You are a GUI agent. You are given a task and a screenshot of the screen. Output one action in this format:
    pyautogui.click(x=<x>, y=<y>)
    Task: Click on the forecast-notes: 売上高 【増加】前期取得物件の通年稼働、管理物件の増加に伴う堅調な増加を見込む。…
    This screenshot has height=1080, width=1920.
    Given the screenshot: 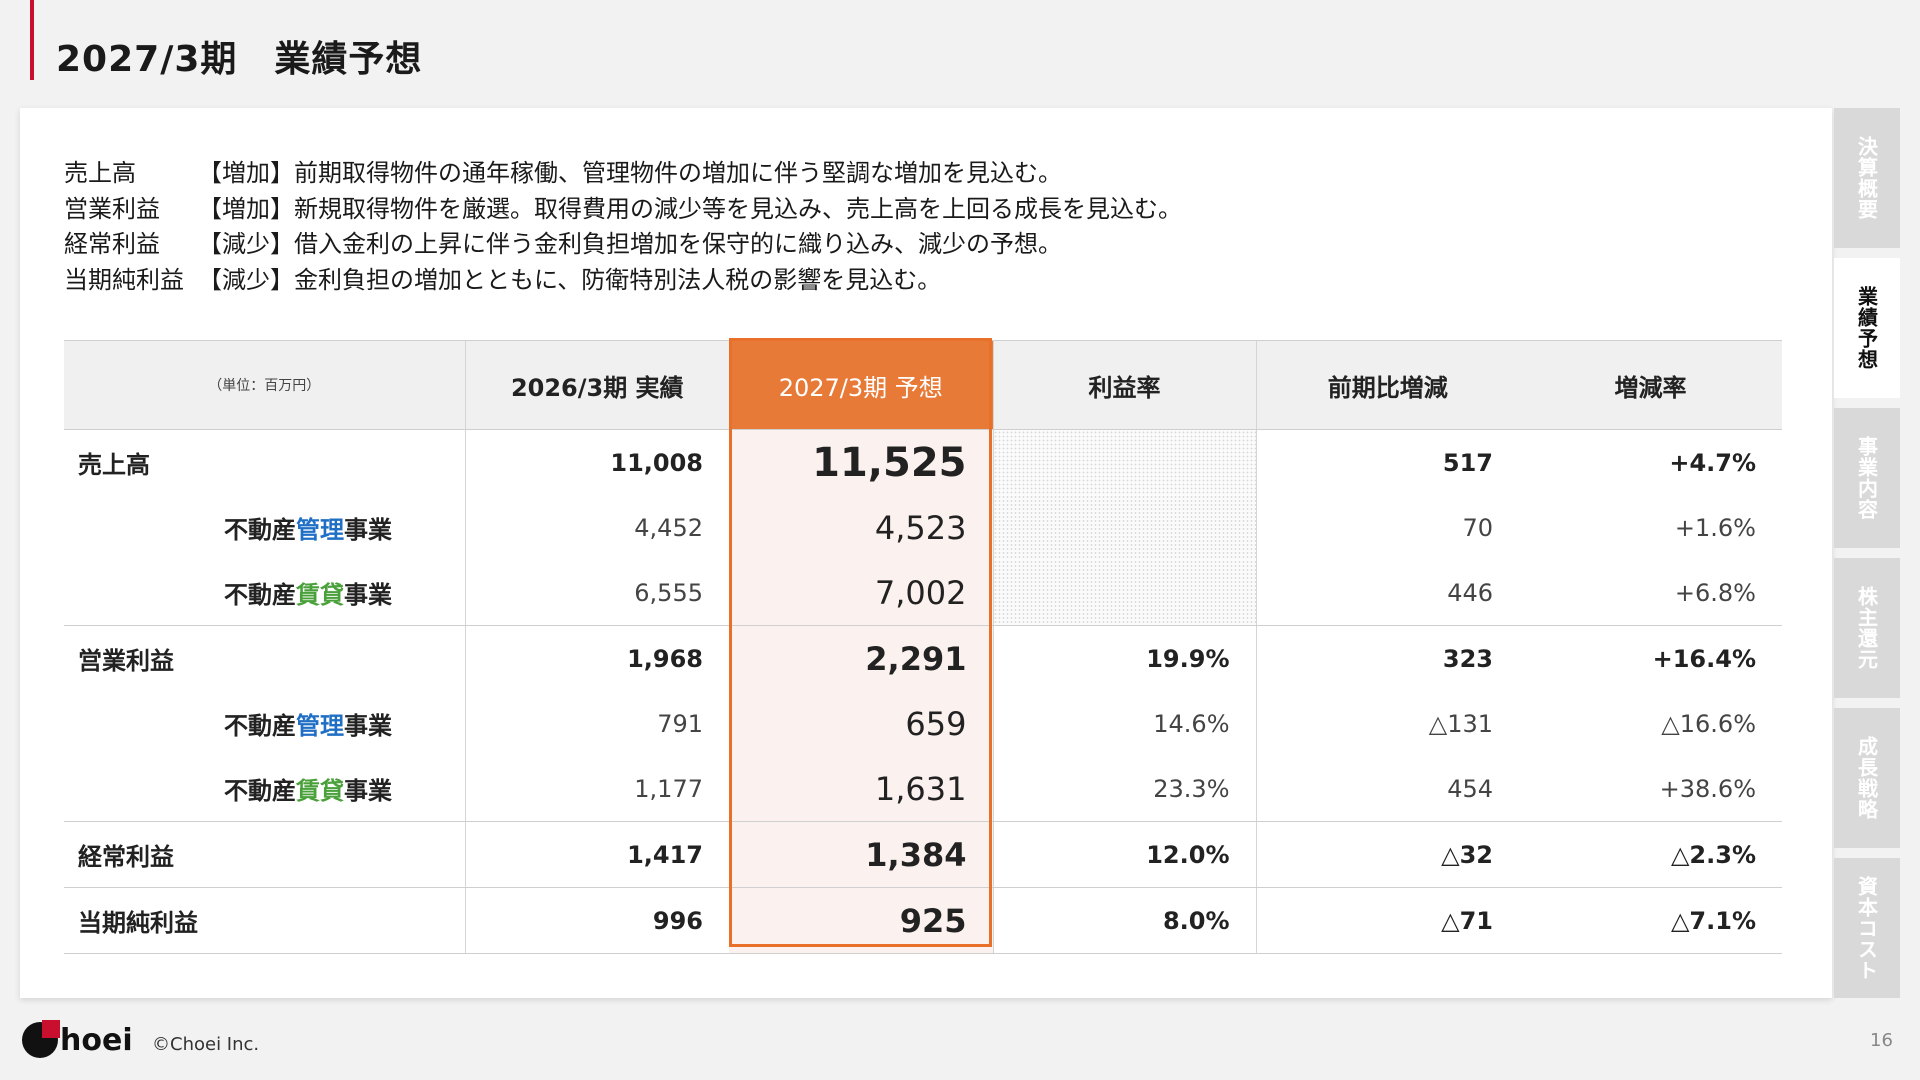 What is the action you would take?
    pyautogui.click(x=623, y=227)
    